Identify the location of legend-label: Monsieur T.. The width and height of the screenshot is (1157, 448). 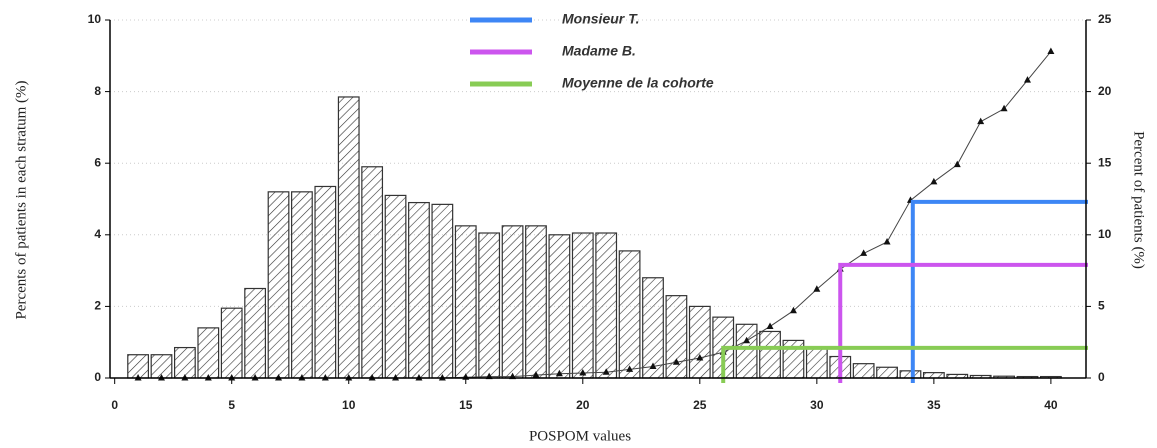
(601, 19).